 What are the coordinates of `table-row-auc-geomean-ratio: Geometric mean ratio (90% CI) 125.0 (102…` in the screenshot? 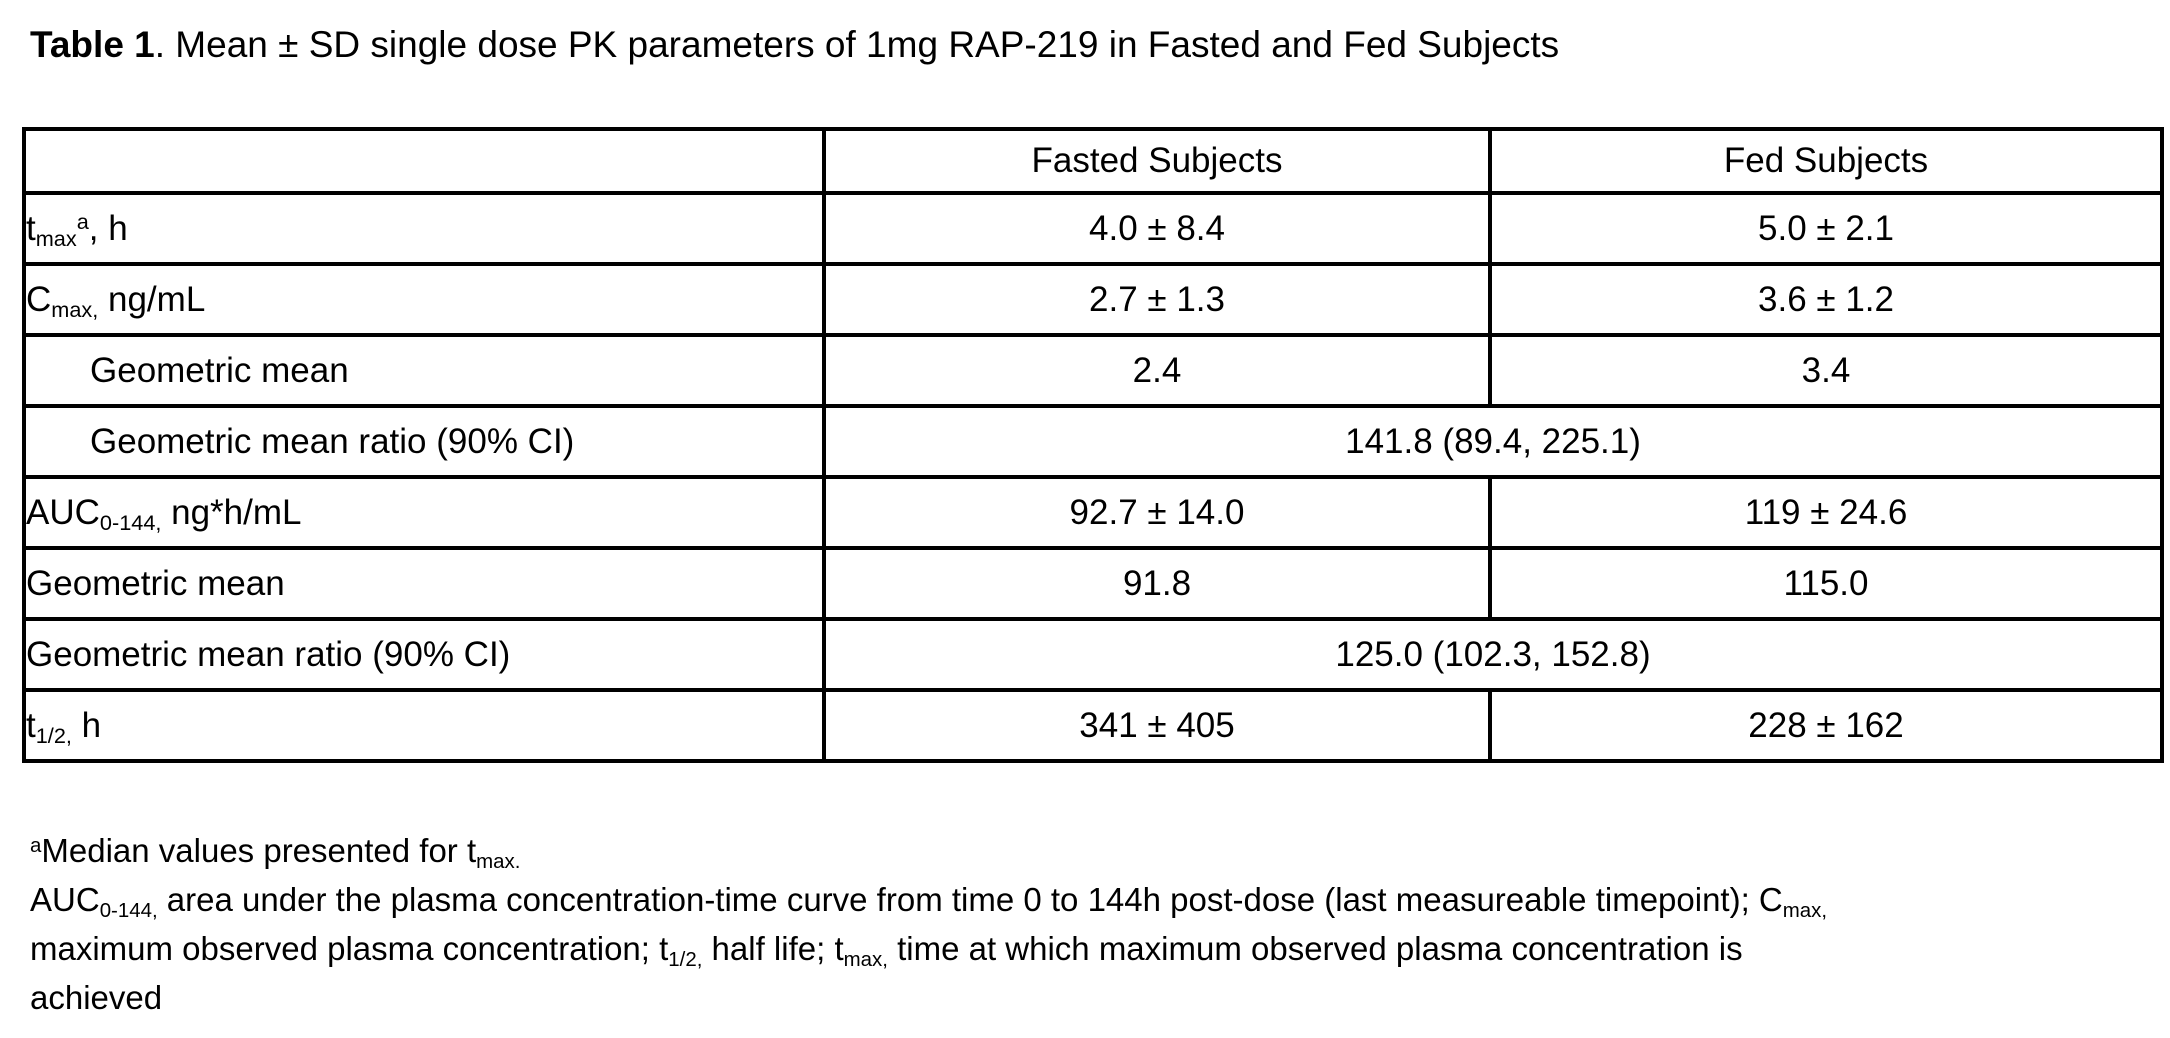 It's located at (1093, 654).